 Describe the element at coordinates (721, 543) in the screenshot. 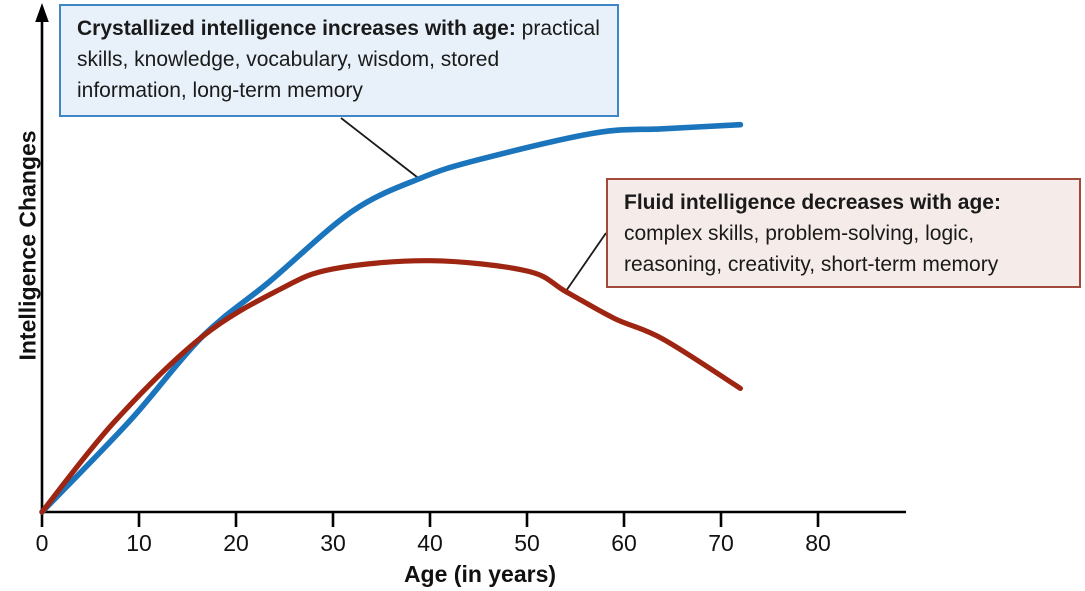

I see `x-tick-label: 70` at that location.